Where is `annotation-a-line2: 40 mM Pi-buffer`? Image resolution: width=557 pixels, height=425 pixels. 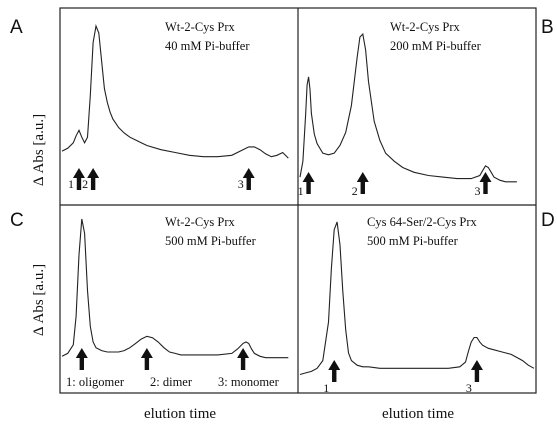 annotation-a-line2: 40 mM Pi-buffer is located at coordinates (207, 46).